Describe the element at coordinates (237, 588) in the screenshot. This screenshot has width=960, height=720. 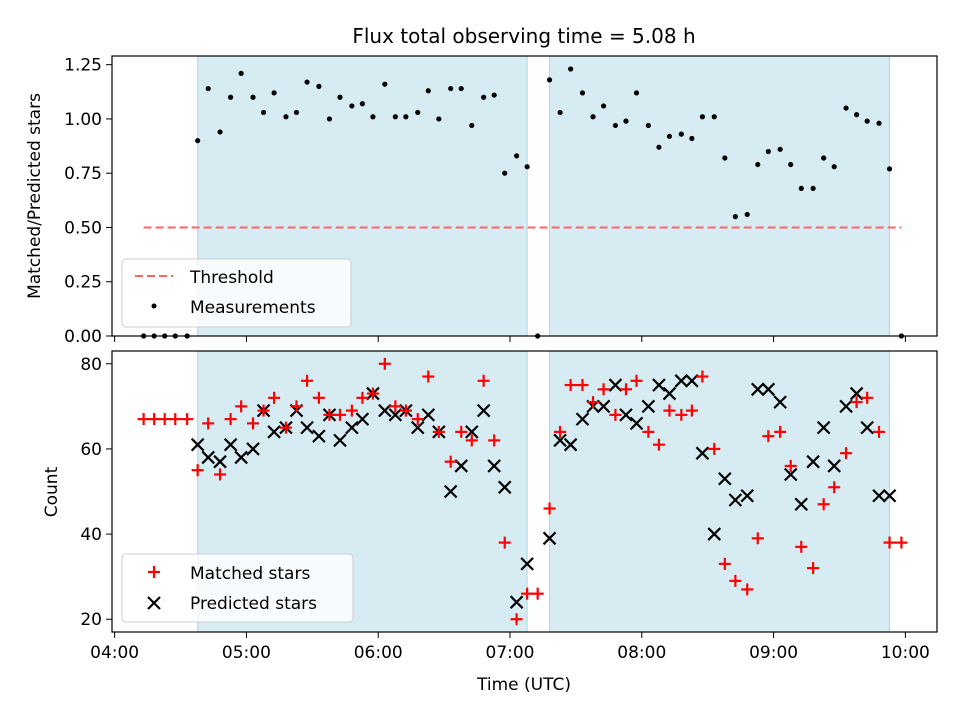
I see `bottom-legend-box` at that location.